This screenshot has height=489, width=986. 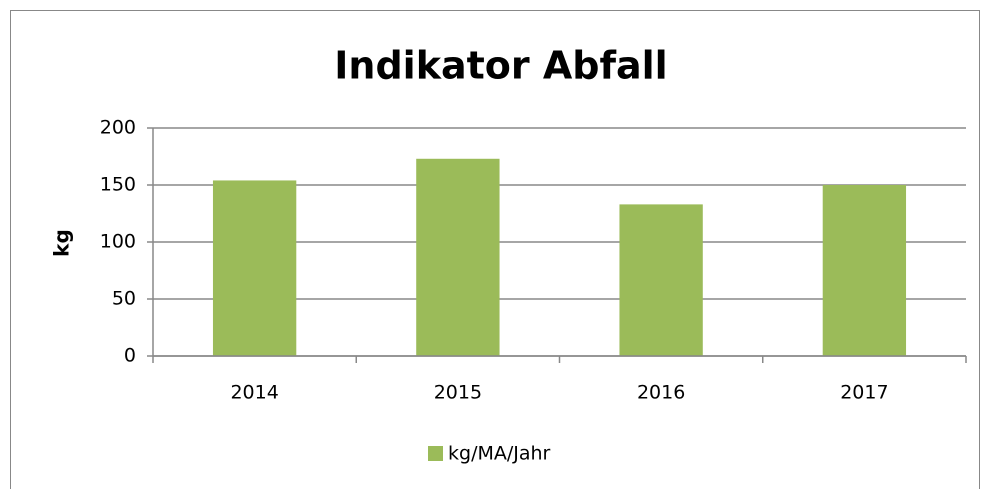 What do you see at coordinates (62, 243) in the screenshot?
I see `y-axis-label: kg` at bounding box center [62, 243].